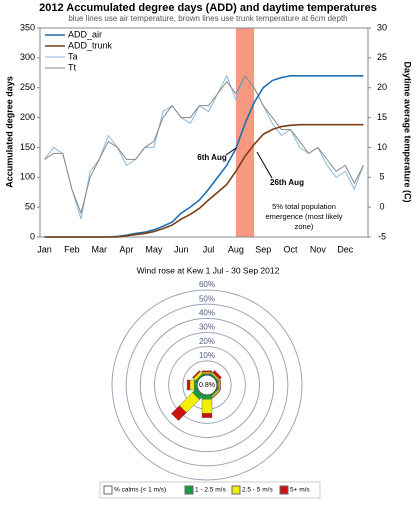 The height and width of the screenshot is (516, 417). What do you see at coordinates (85, 34) in the screenshot?
I see `legend-label: ADD_air` at bounding box center [85, 34].